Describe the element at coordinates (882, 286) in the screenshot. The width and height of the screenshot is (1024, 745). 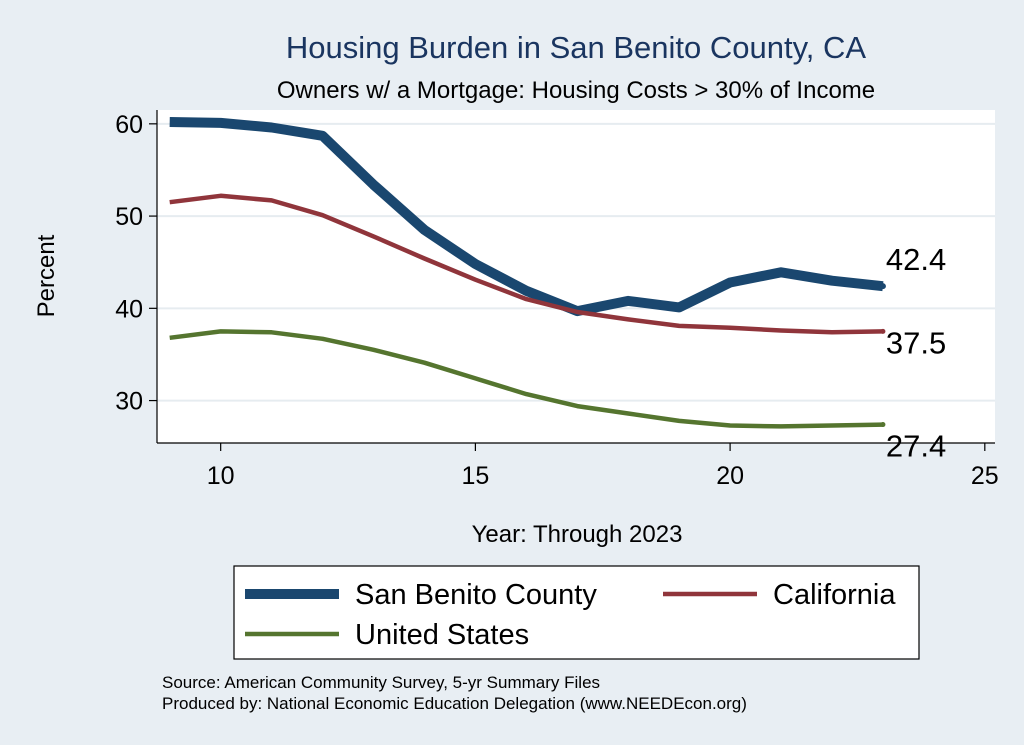
I see `end-point-san-benito-county` at that location.